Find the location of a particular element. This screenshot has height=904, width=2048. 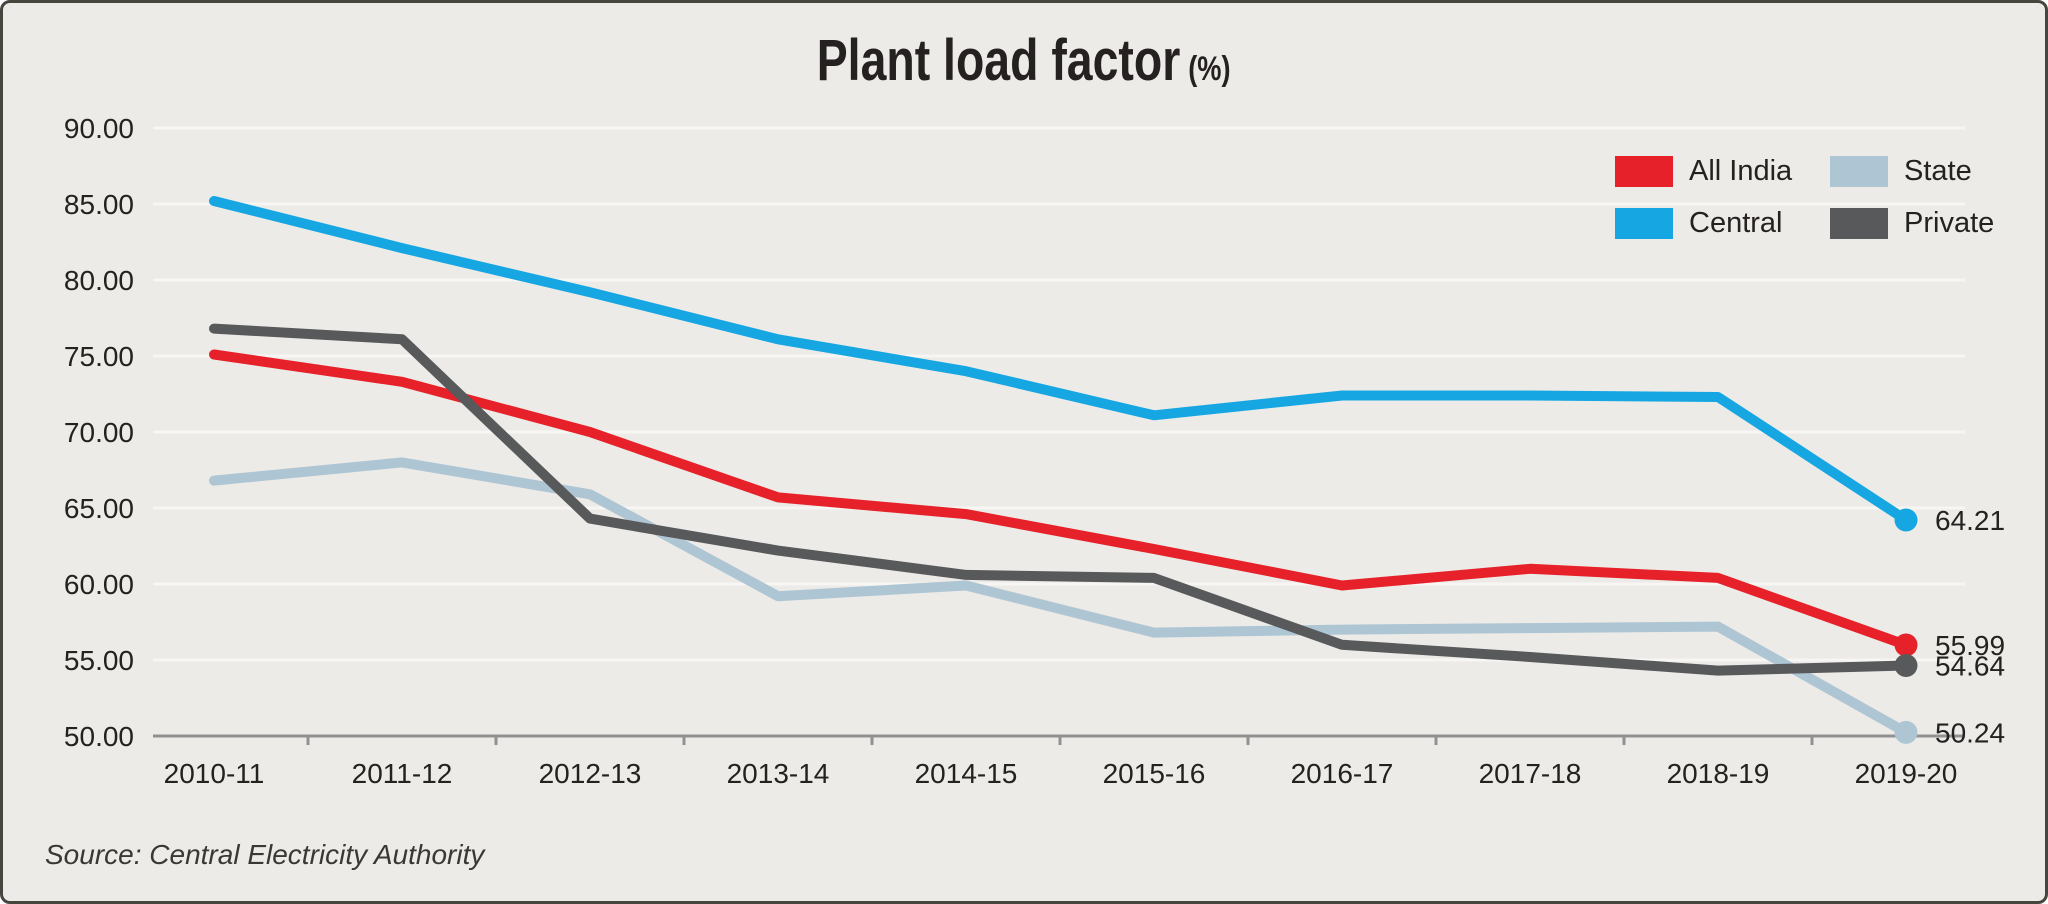

x-axis-label: 2018-19 is located at coordinates (1718, 773).